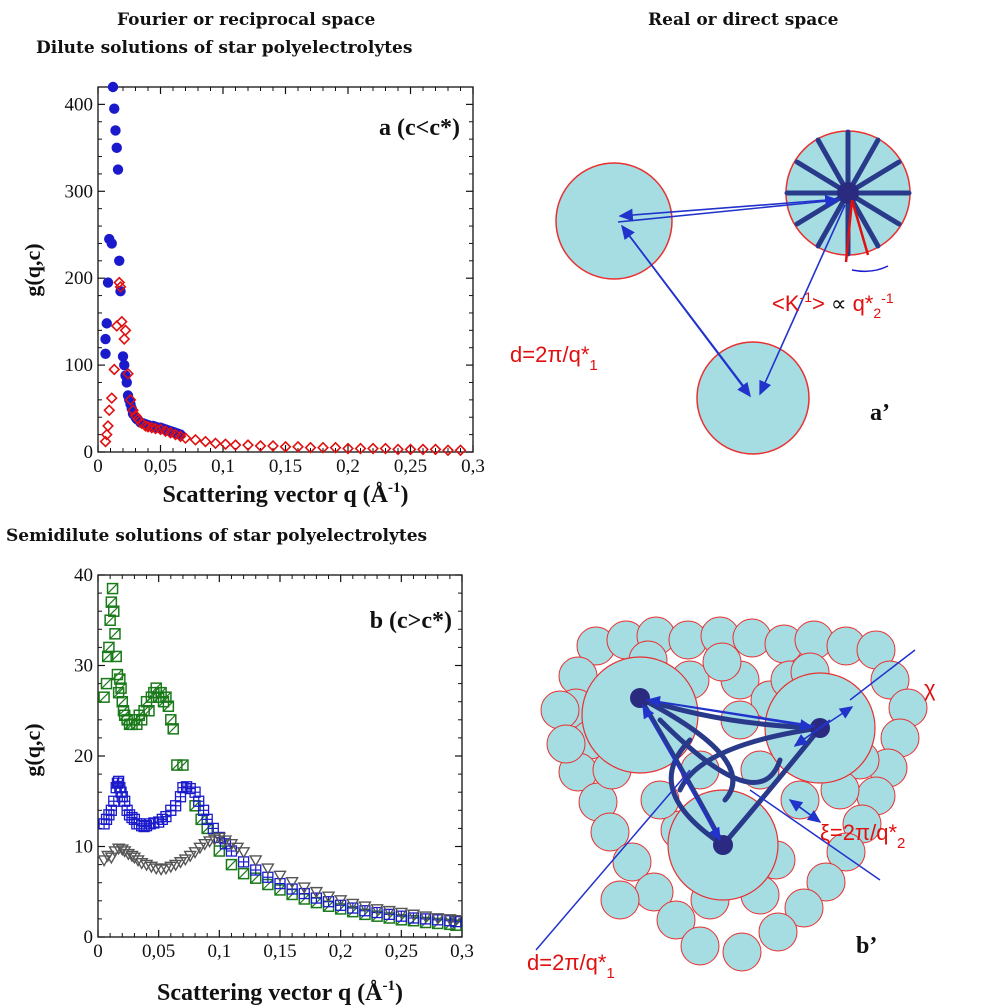 This screenshot has width=984, height=1008. I want to click on distance-arrows, so click(731, 296).